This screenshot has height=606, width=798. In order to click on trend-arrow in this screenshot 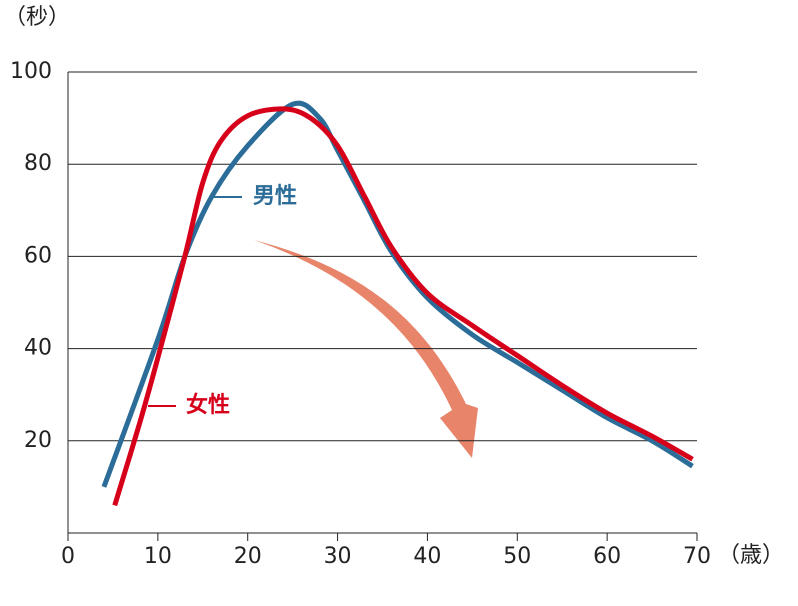, I will do `click(366, 349)`.